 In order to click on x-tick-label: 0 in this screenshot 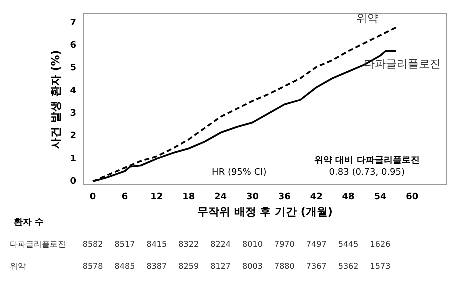, I will do `click(93, 197)`.